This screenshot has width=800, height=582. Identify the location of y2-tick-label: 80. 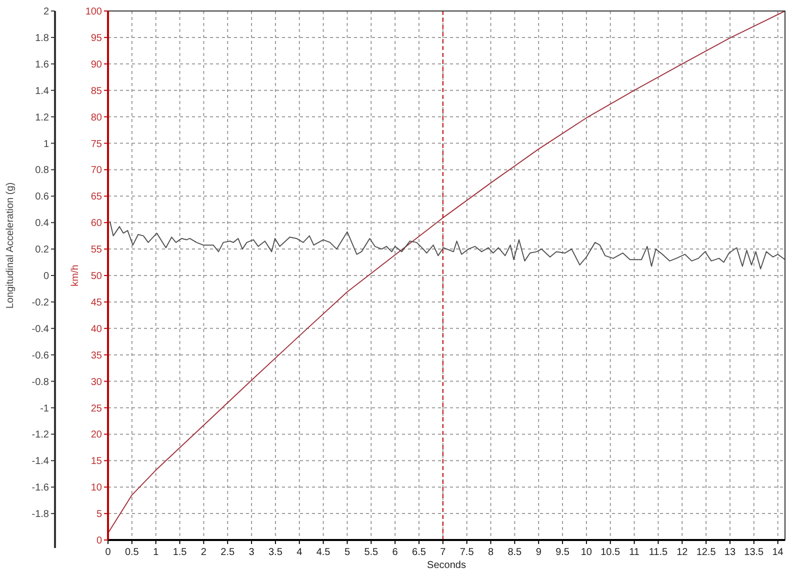
(96, 118).